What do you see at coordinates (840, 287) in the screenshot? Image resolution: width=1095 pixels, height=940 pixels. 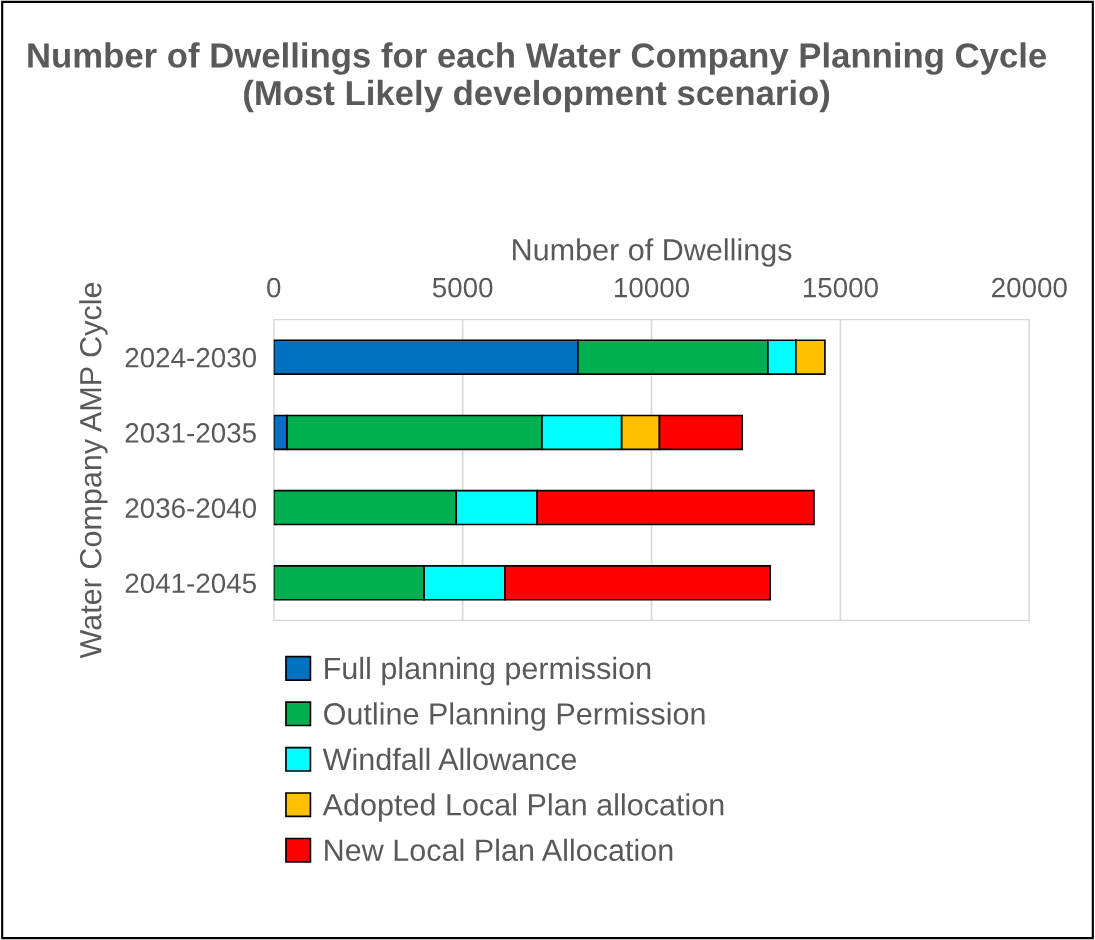 I see `x-tick-label: 15000` at bounding box center [840, 287].